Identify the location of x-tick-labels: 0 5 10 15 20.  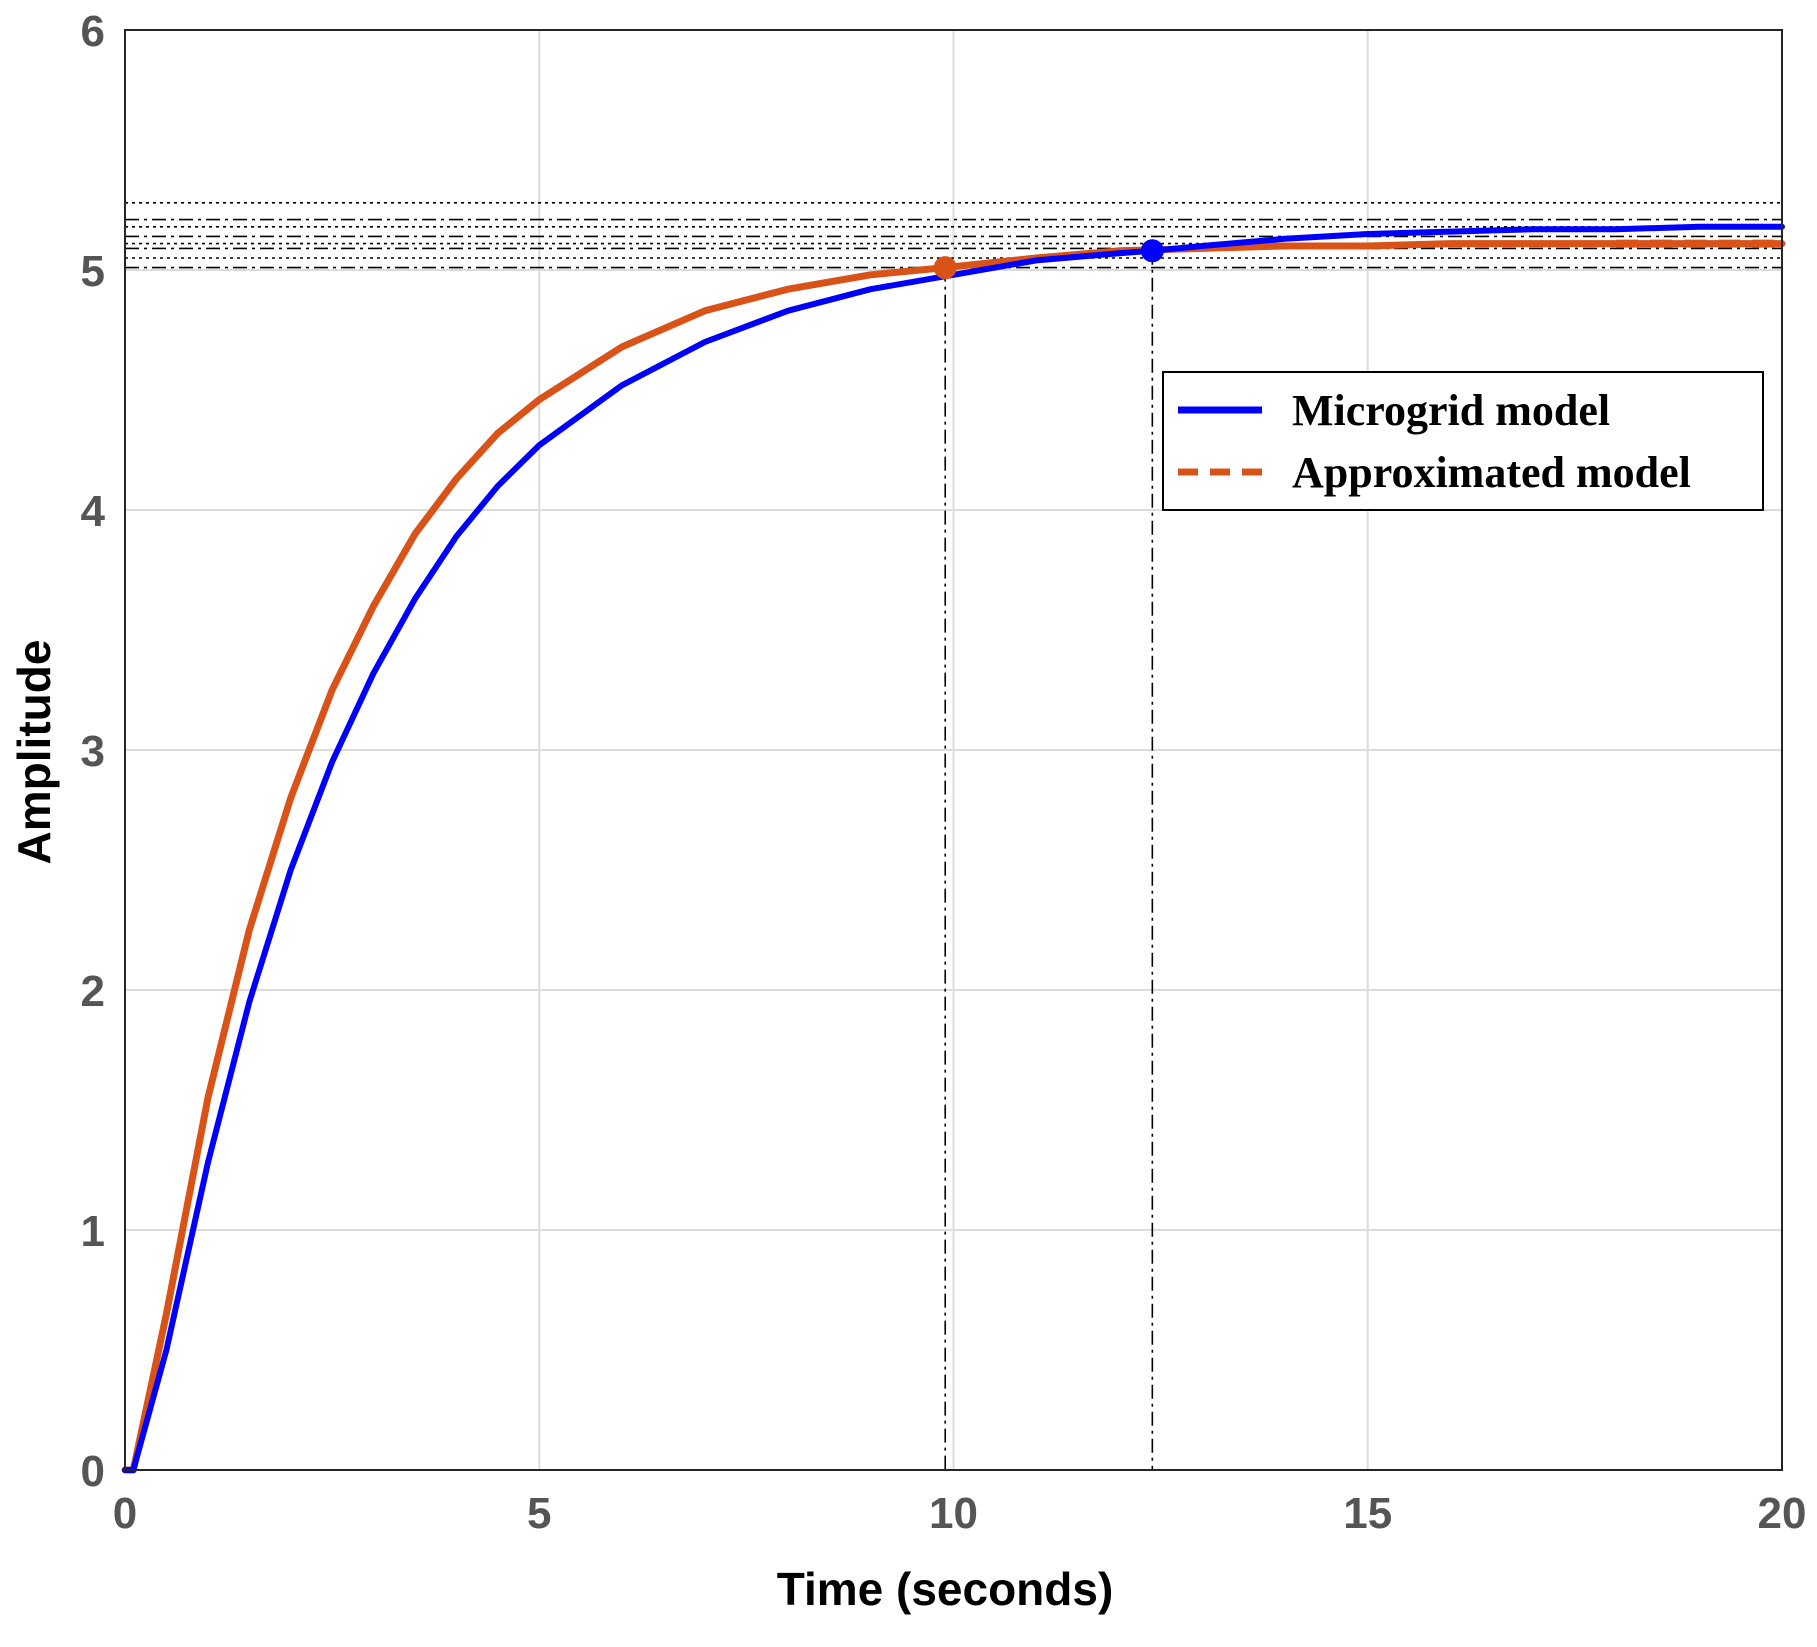
(960, 1513).